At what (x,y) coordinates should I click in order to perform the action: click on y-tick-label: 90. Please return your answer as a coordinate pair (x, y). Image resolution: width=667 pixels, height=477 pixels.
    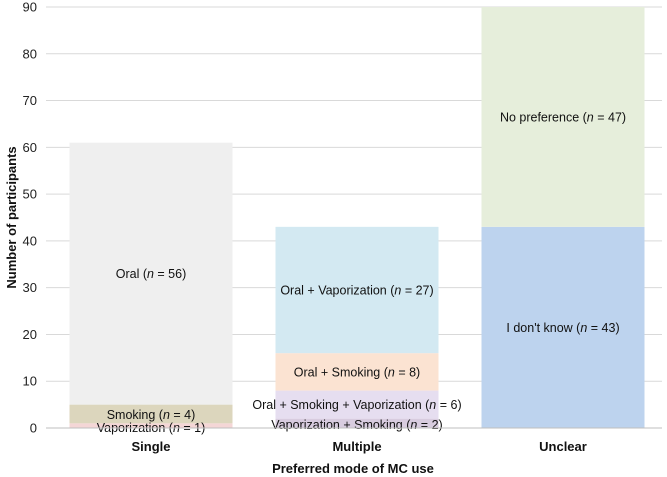
    Looking at the image, I should click on (30, 7).